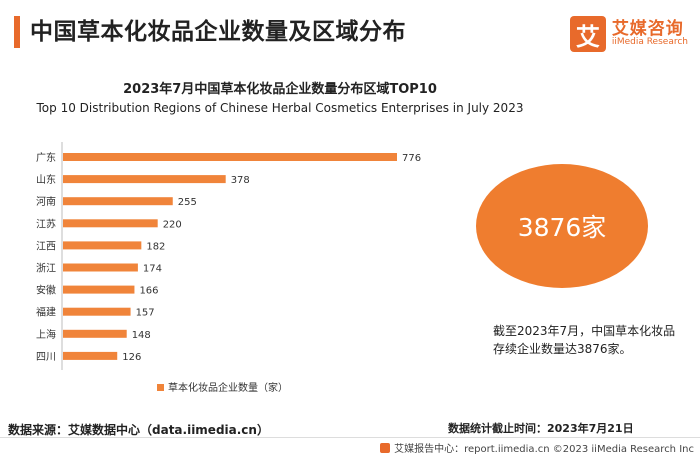  I want to click on value-label: 157, so click(145, 313).